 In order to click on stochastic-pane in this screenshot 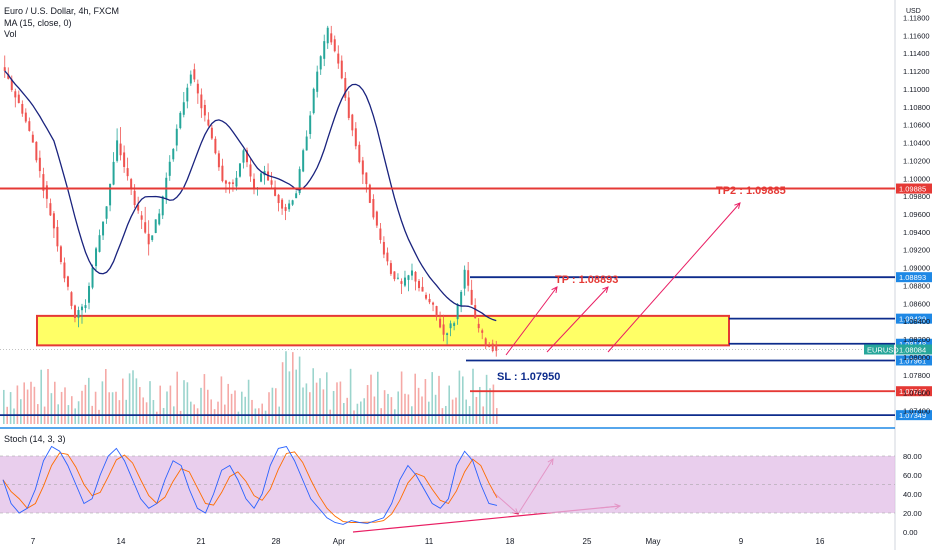, I will do `click(447, 485)`.